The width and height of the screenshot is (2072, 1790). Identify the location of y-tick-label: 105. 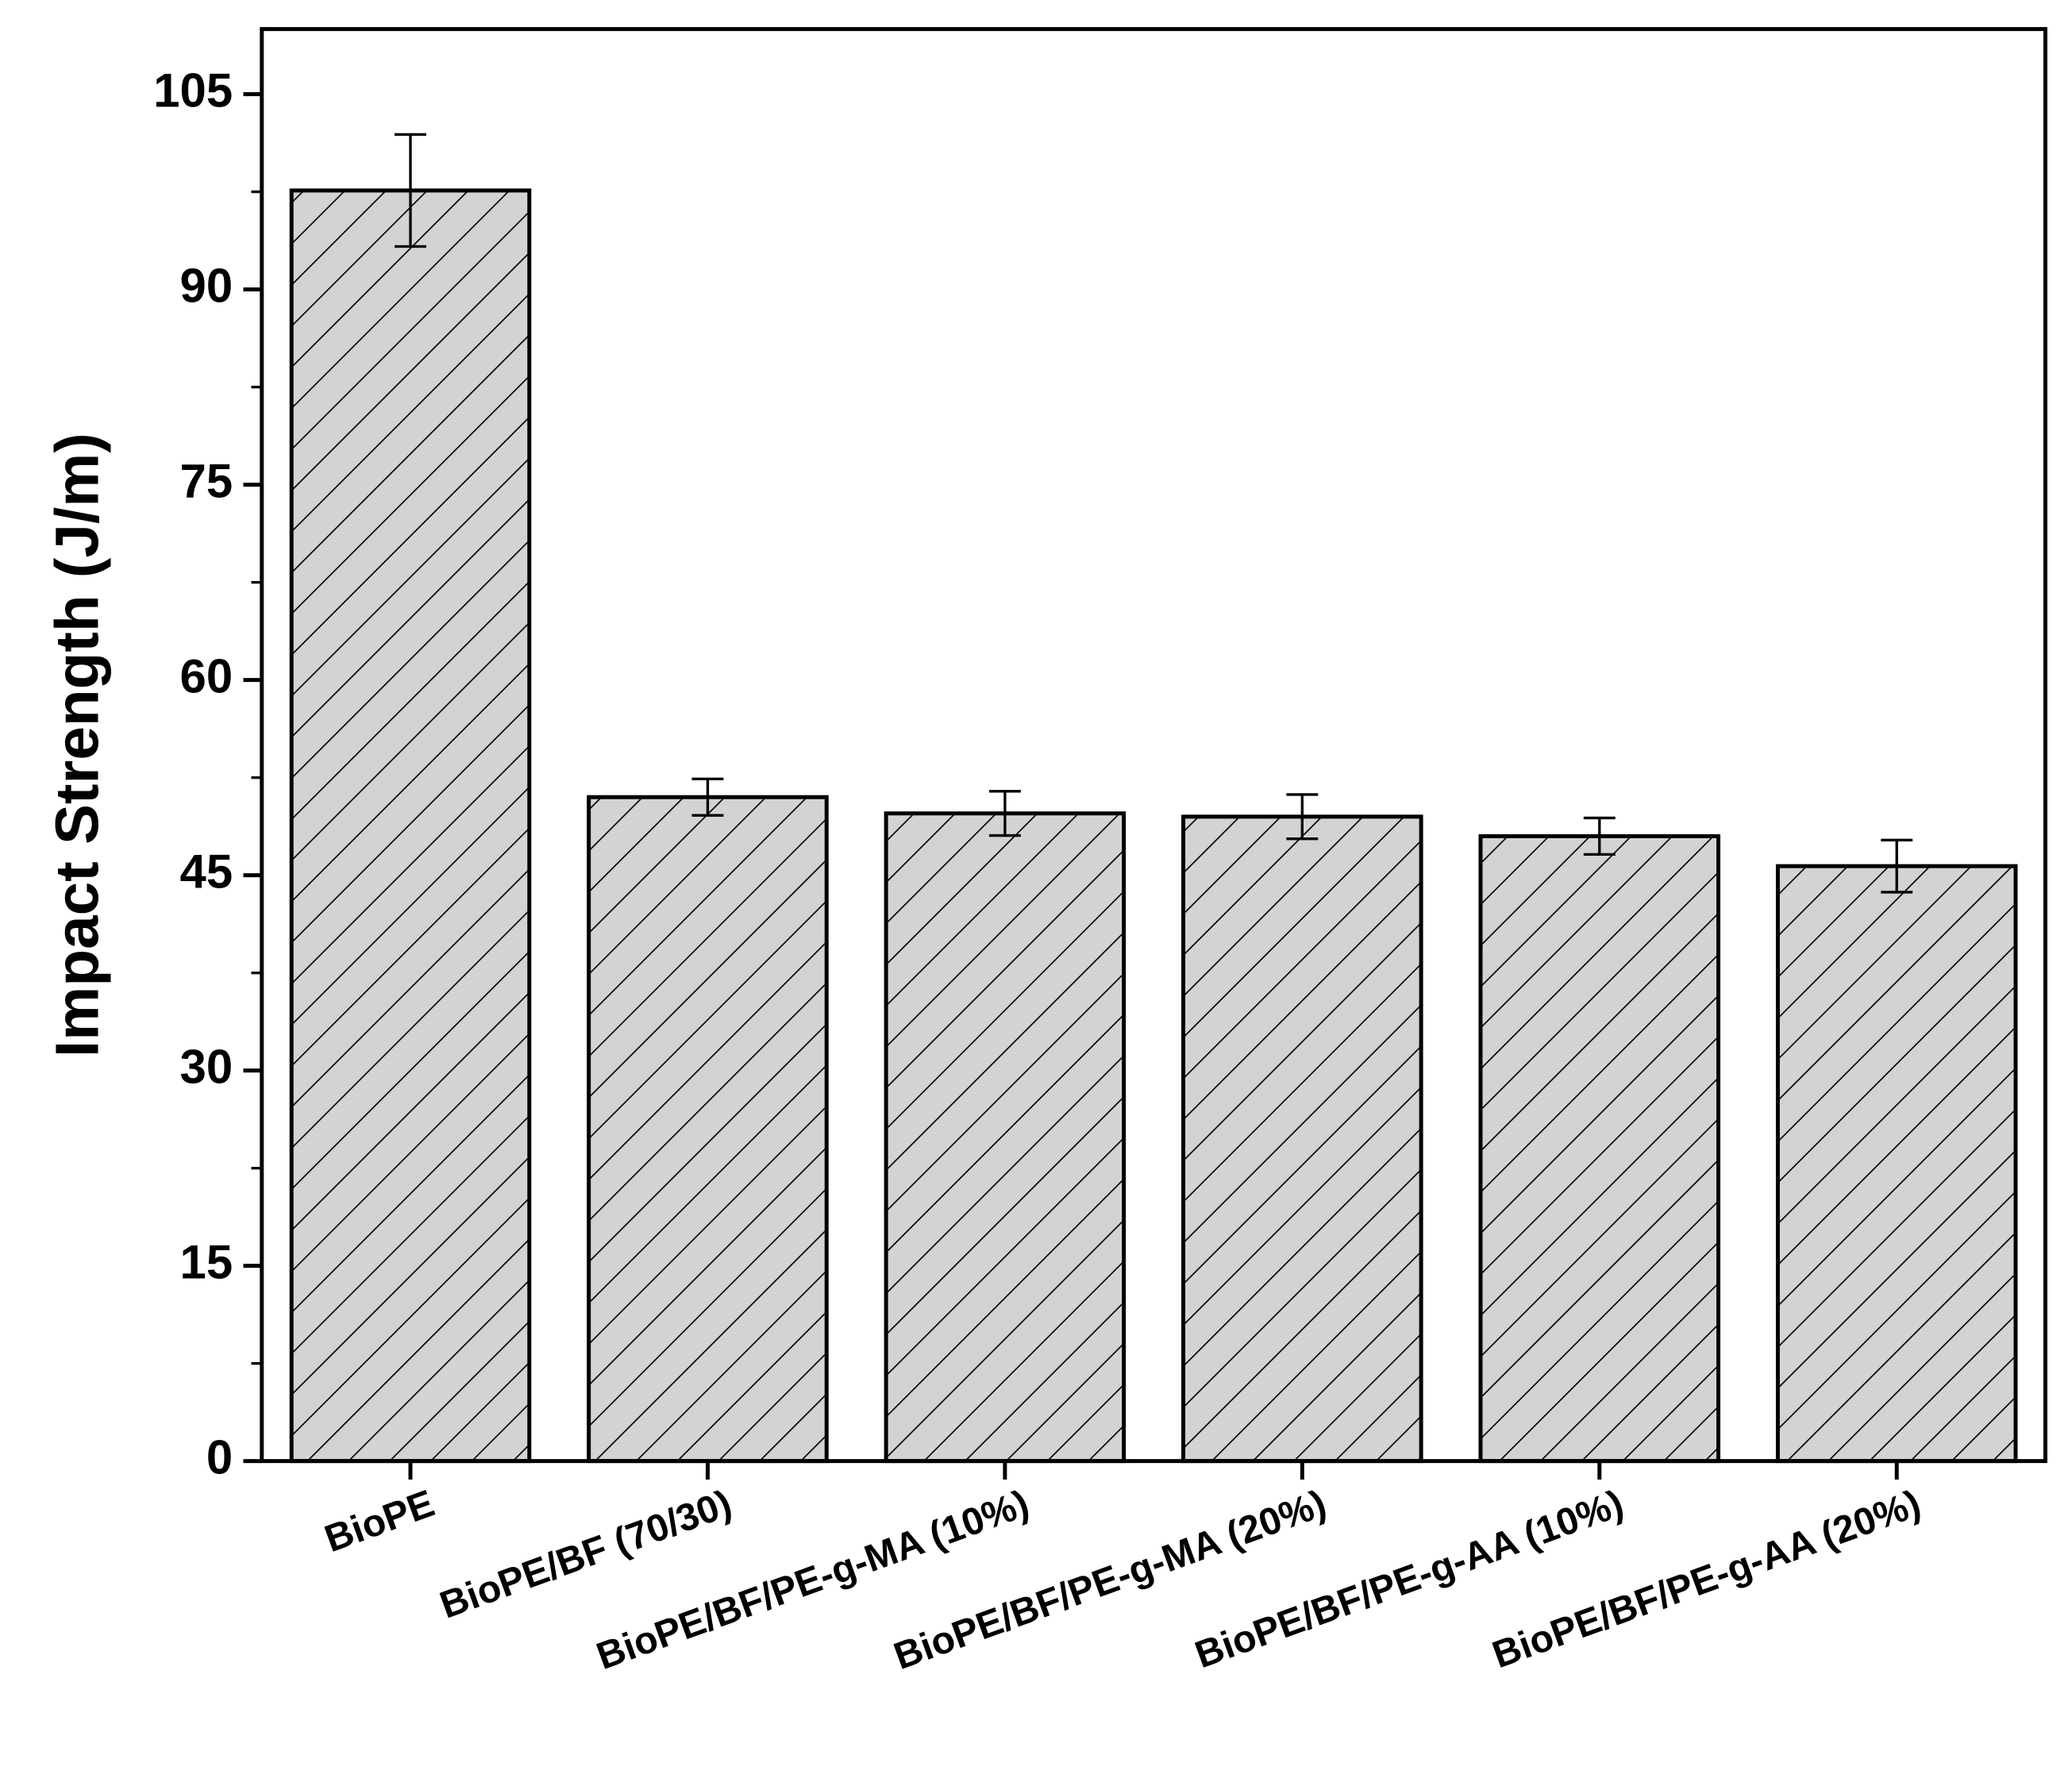
(193, 91).